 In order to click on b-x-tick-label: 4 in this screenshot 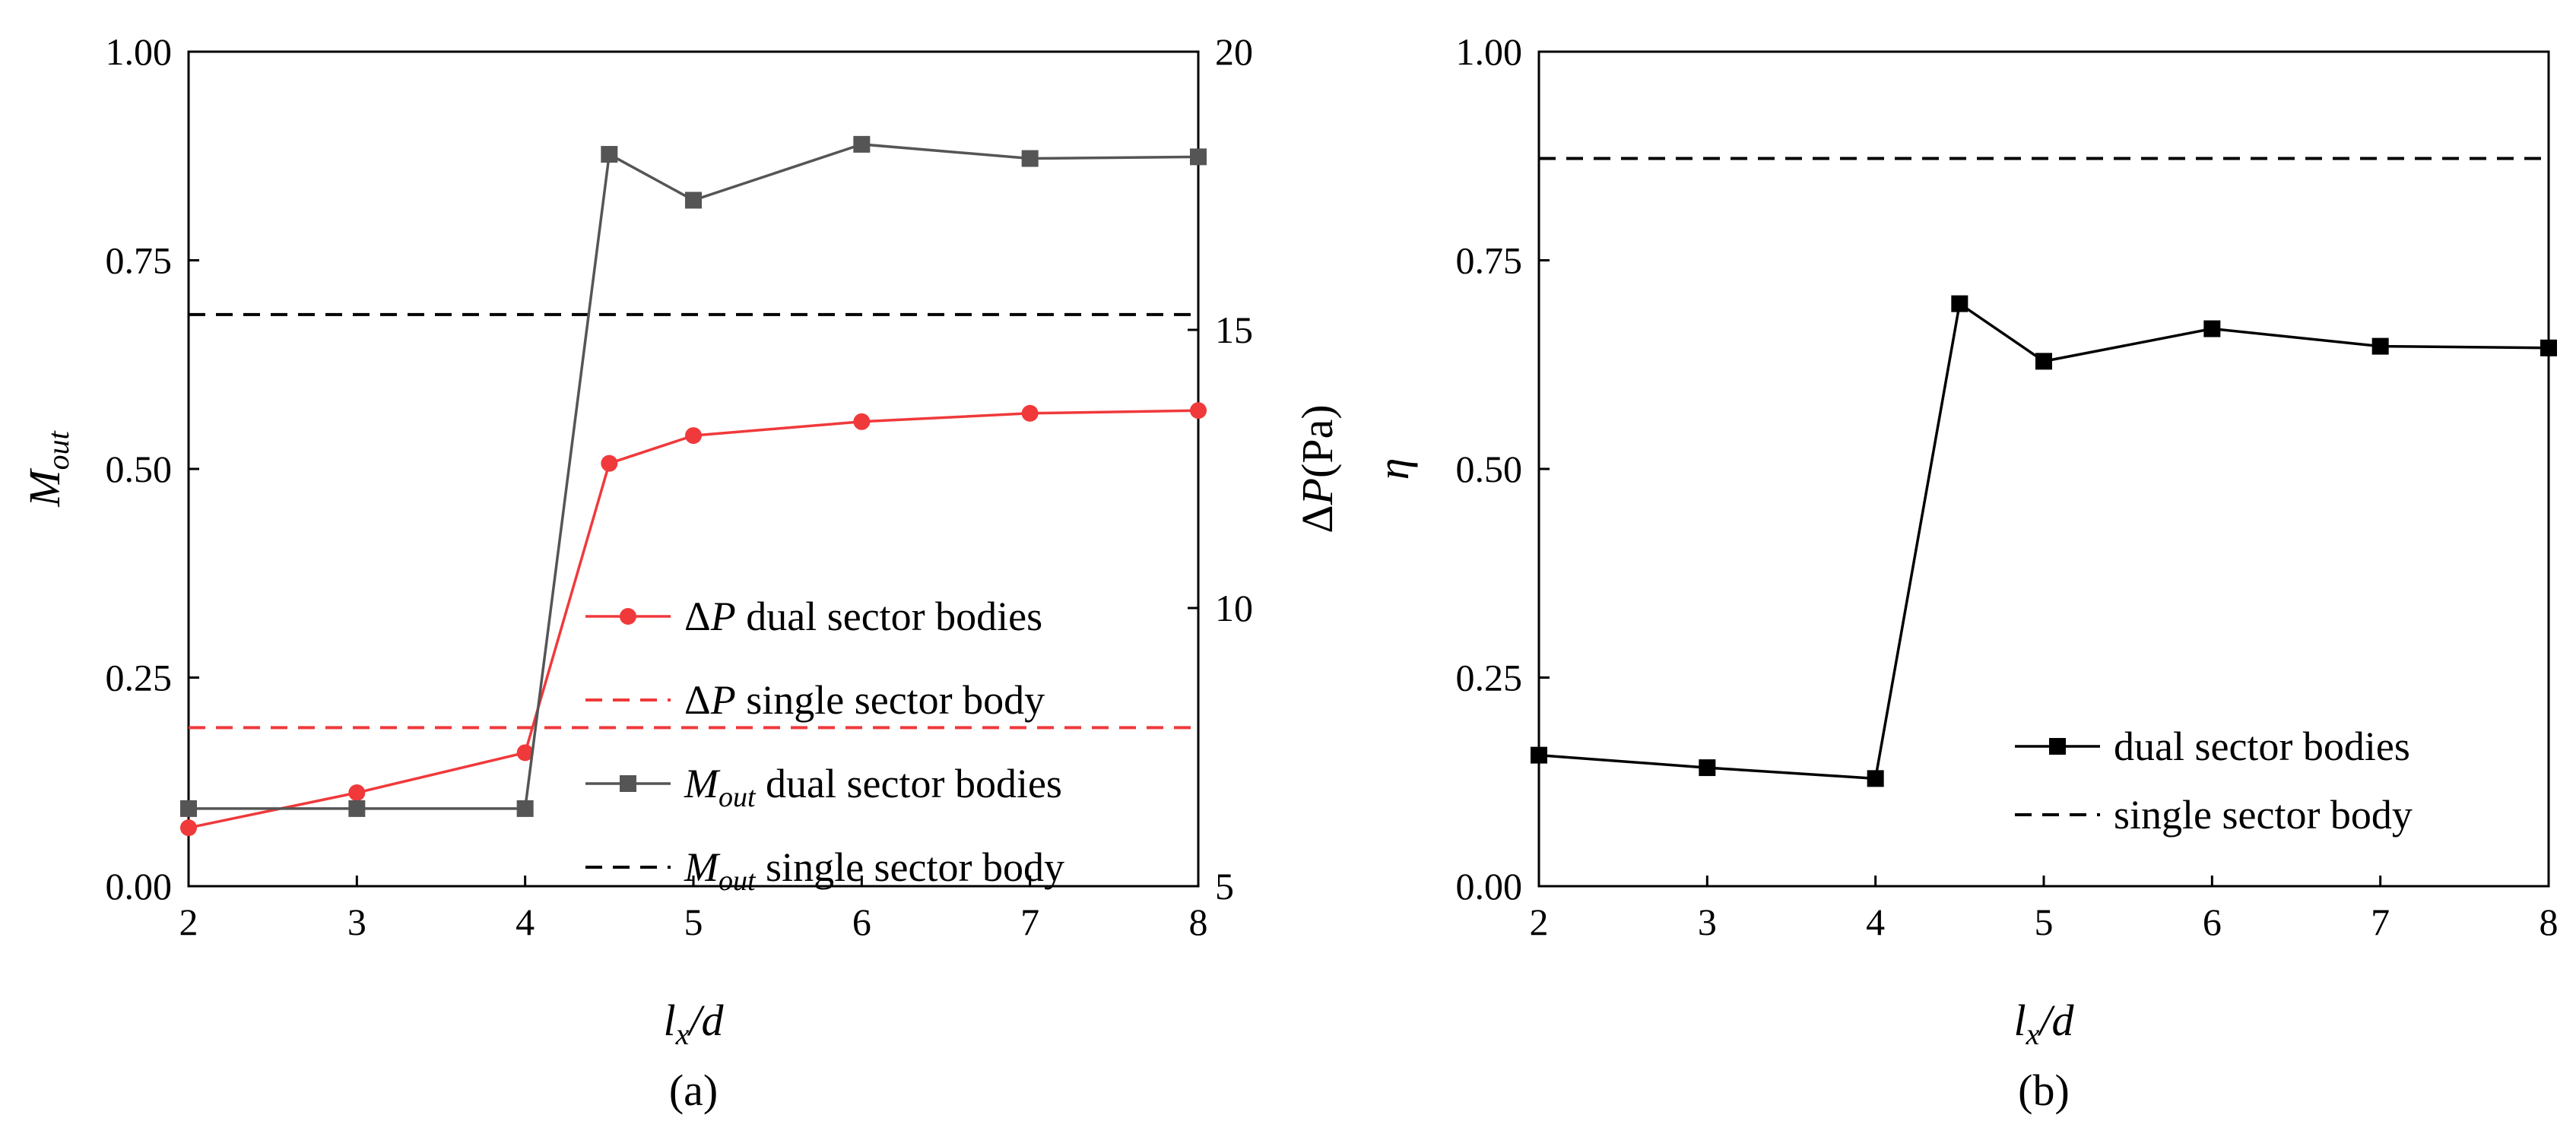, I will do `click(1876, 922)`.